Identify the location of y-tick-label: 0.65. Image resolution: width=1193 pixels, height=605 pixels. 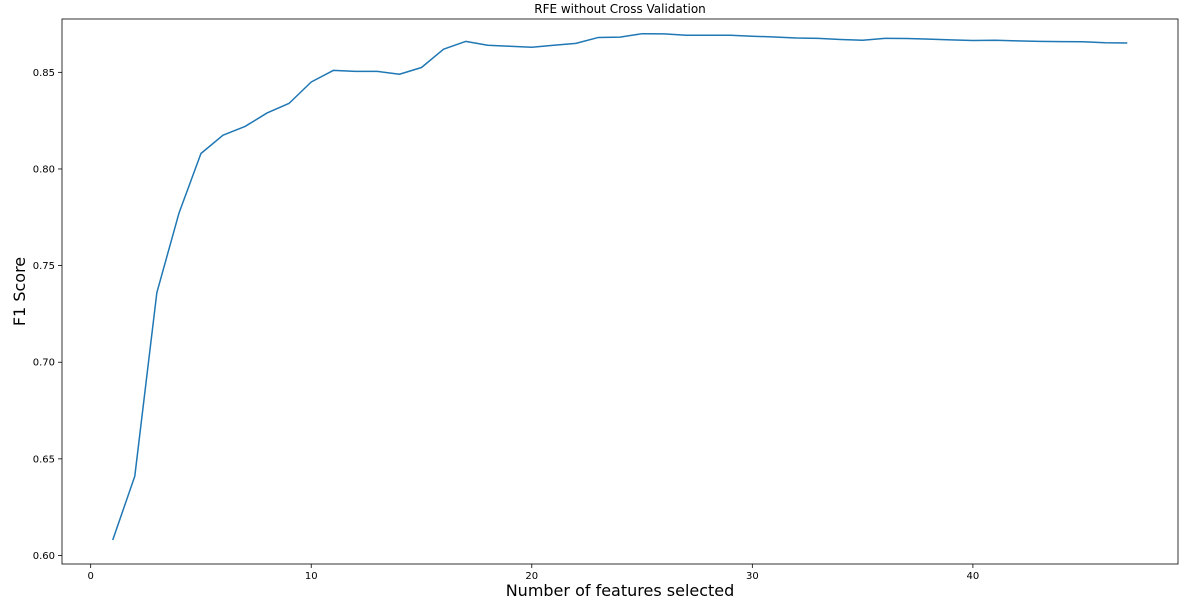
(44, 459).